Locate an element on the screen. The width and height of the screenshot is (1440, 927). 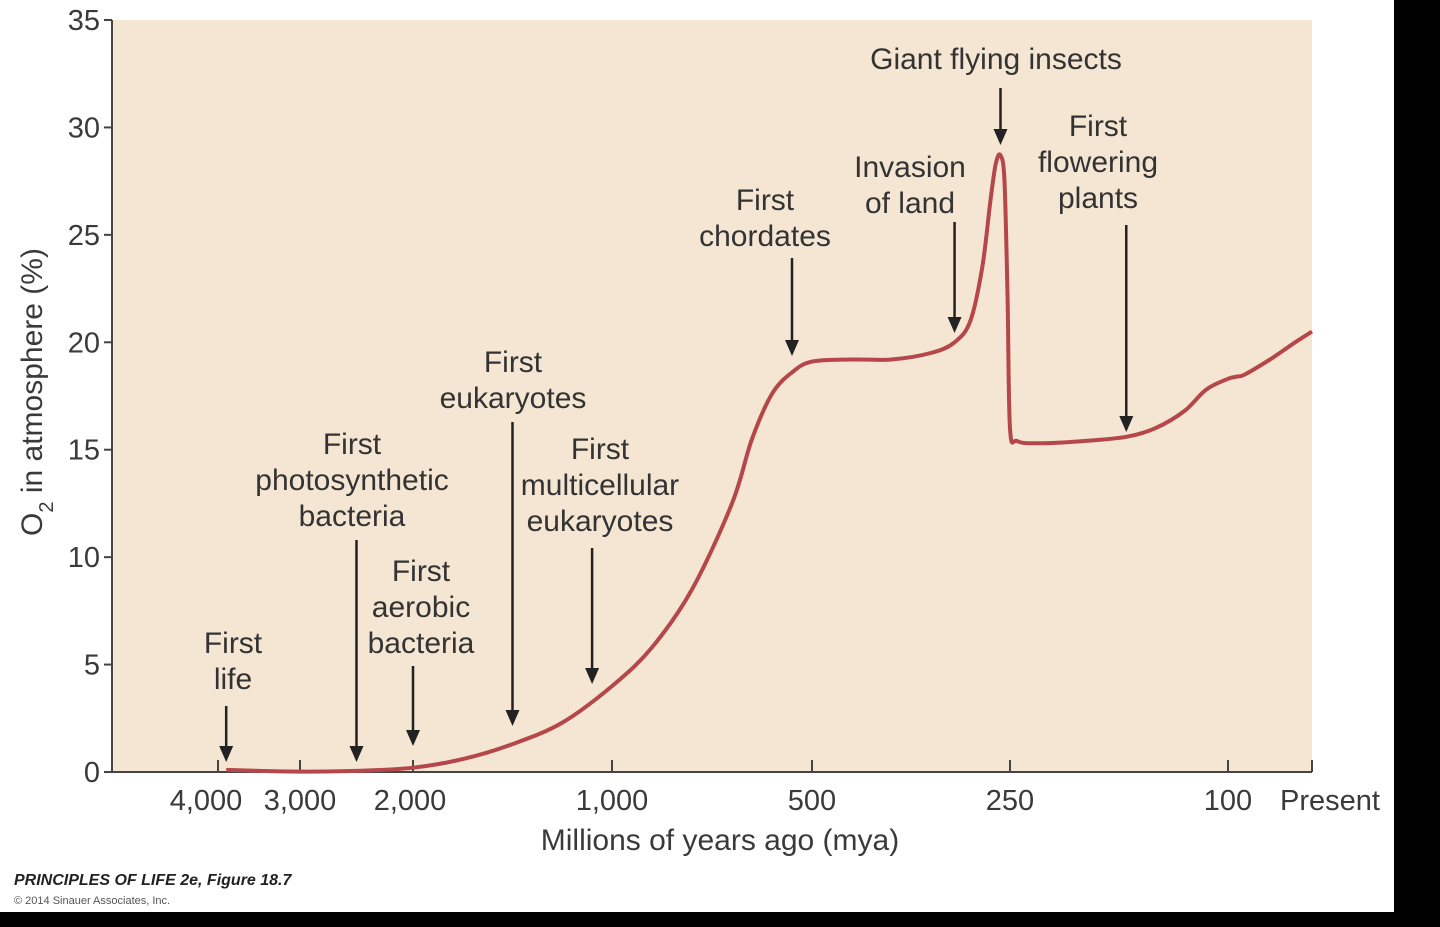
annotation-label-line: aerobic is located at coordinates (421, 607).